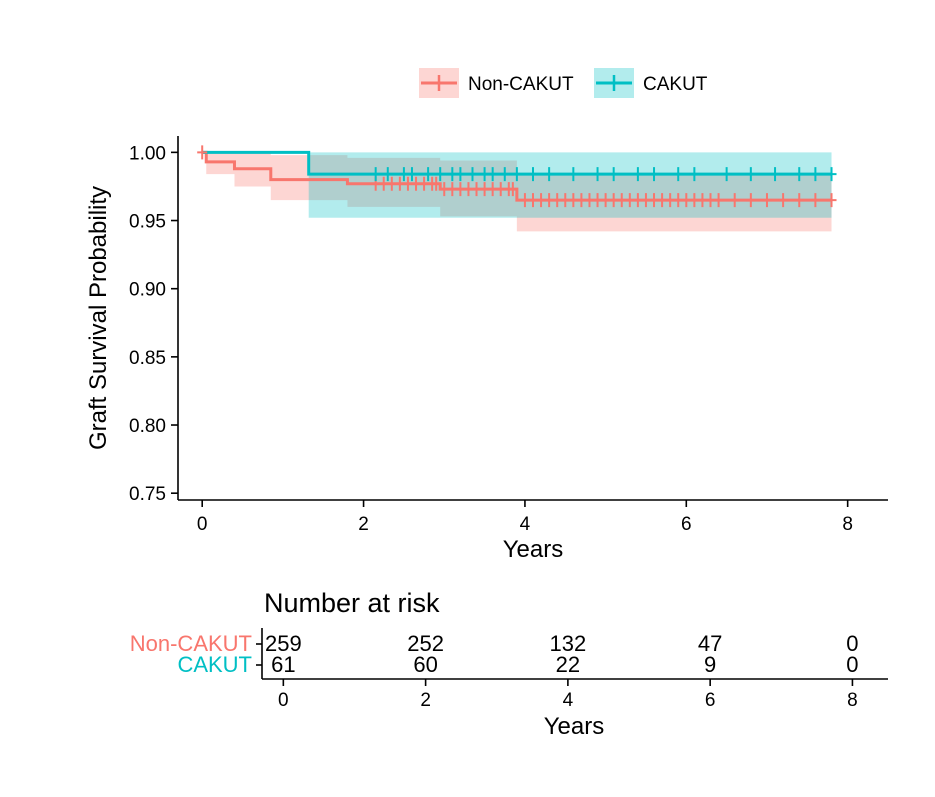 This screenshot has width=935, height=797. Describe the element at coordinates (568, 700) in the screenshot. I see `risk-x-tick-label: 4` at that location.